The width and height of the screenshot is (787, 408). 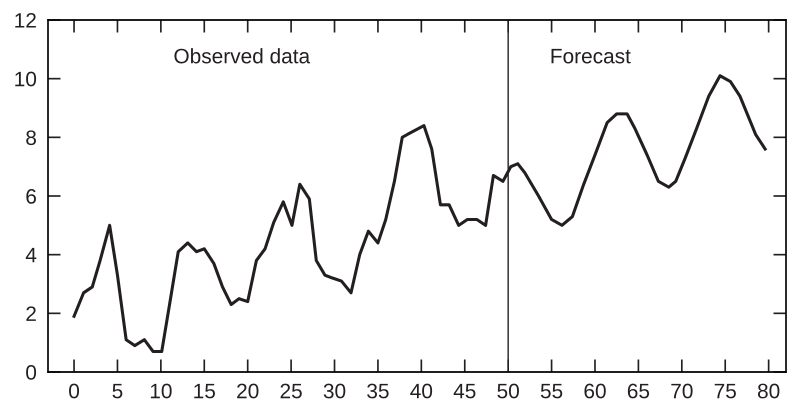 I want to click on x-tick-label: 5, so click(x=117, y=391).